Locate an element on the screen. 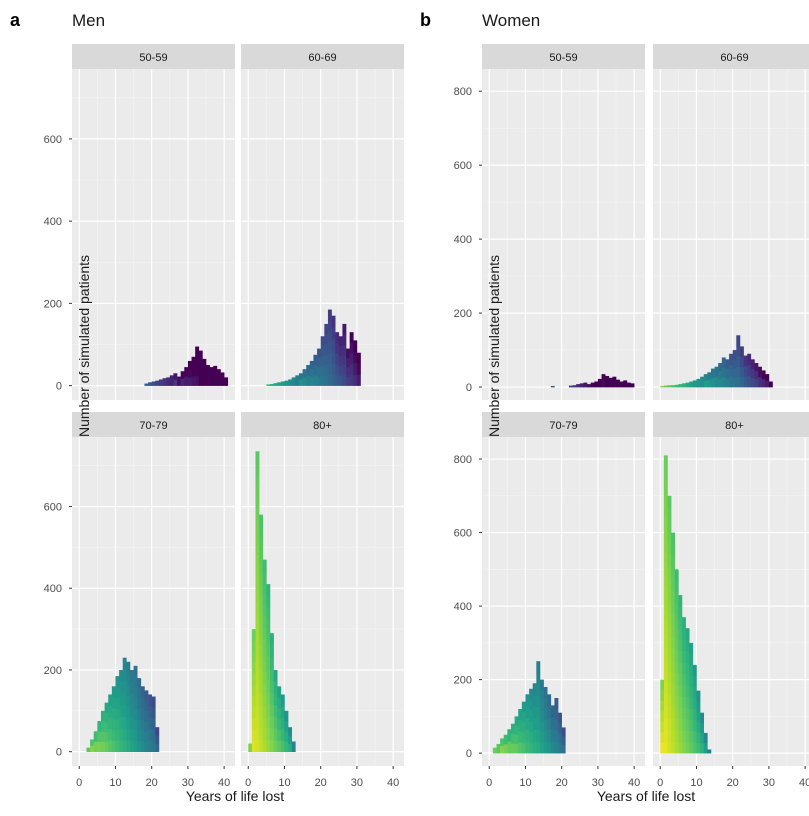 The width and height of the screenshot is (809, 816). y-tick-label: 0 is located at coordinates (59, 753).